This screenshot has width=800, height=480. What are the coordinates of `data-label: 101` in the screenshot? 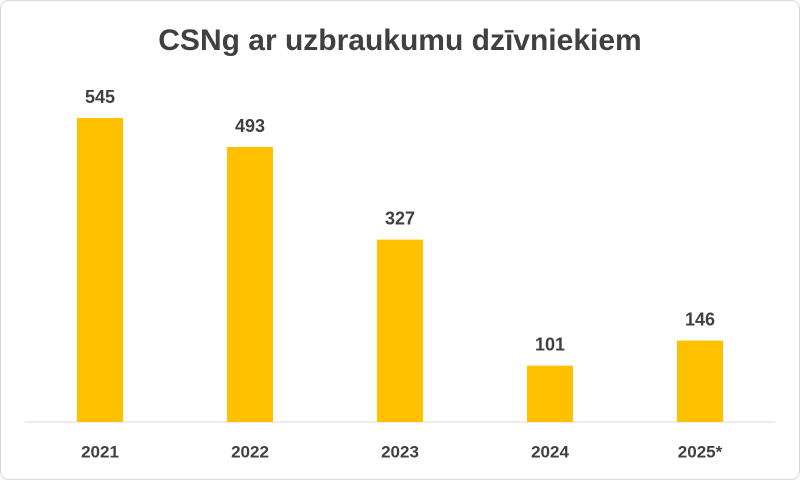 It's located at (550, 344).